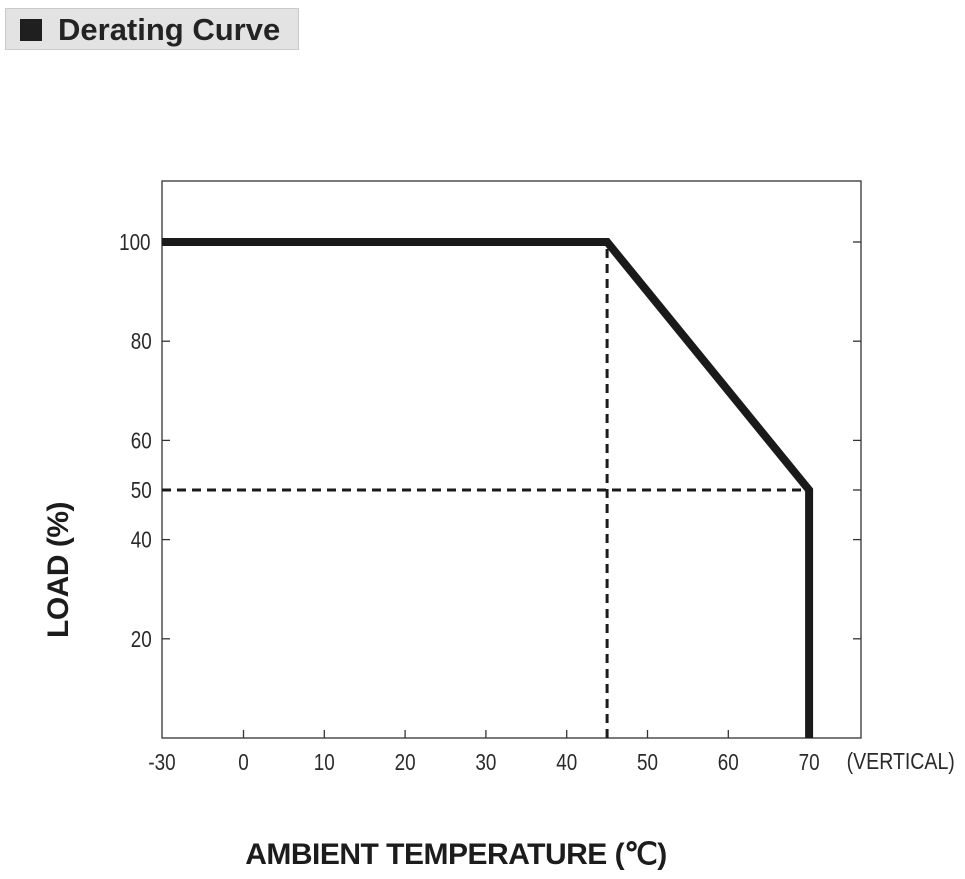 The height and width of the screenshot is (879, 965). I want to click on x-tick-label: 10, so click(324, 762).